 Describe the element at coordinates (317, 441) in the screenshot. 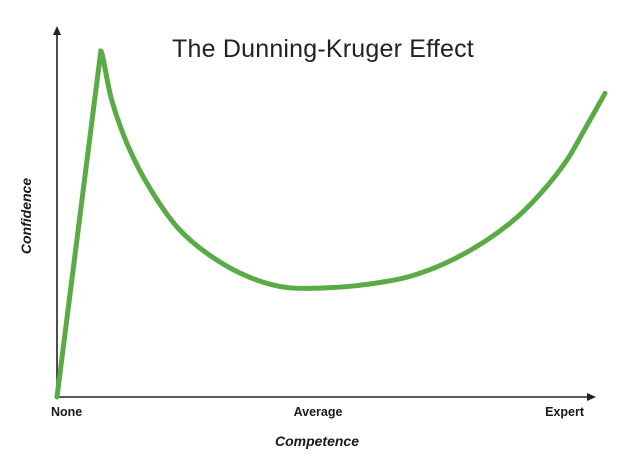

I see `x-axis-label: Competence` at that location.